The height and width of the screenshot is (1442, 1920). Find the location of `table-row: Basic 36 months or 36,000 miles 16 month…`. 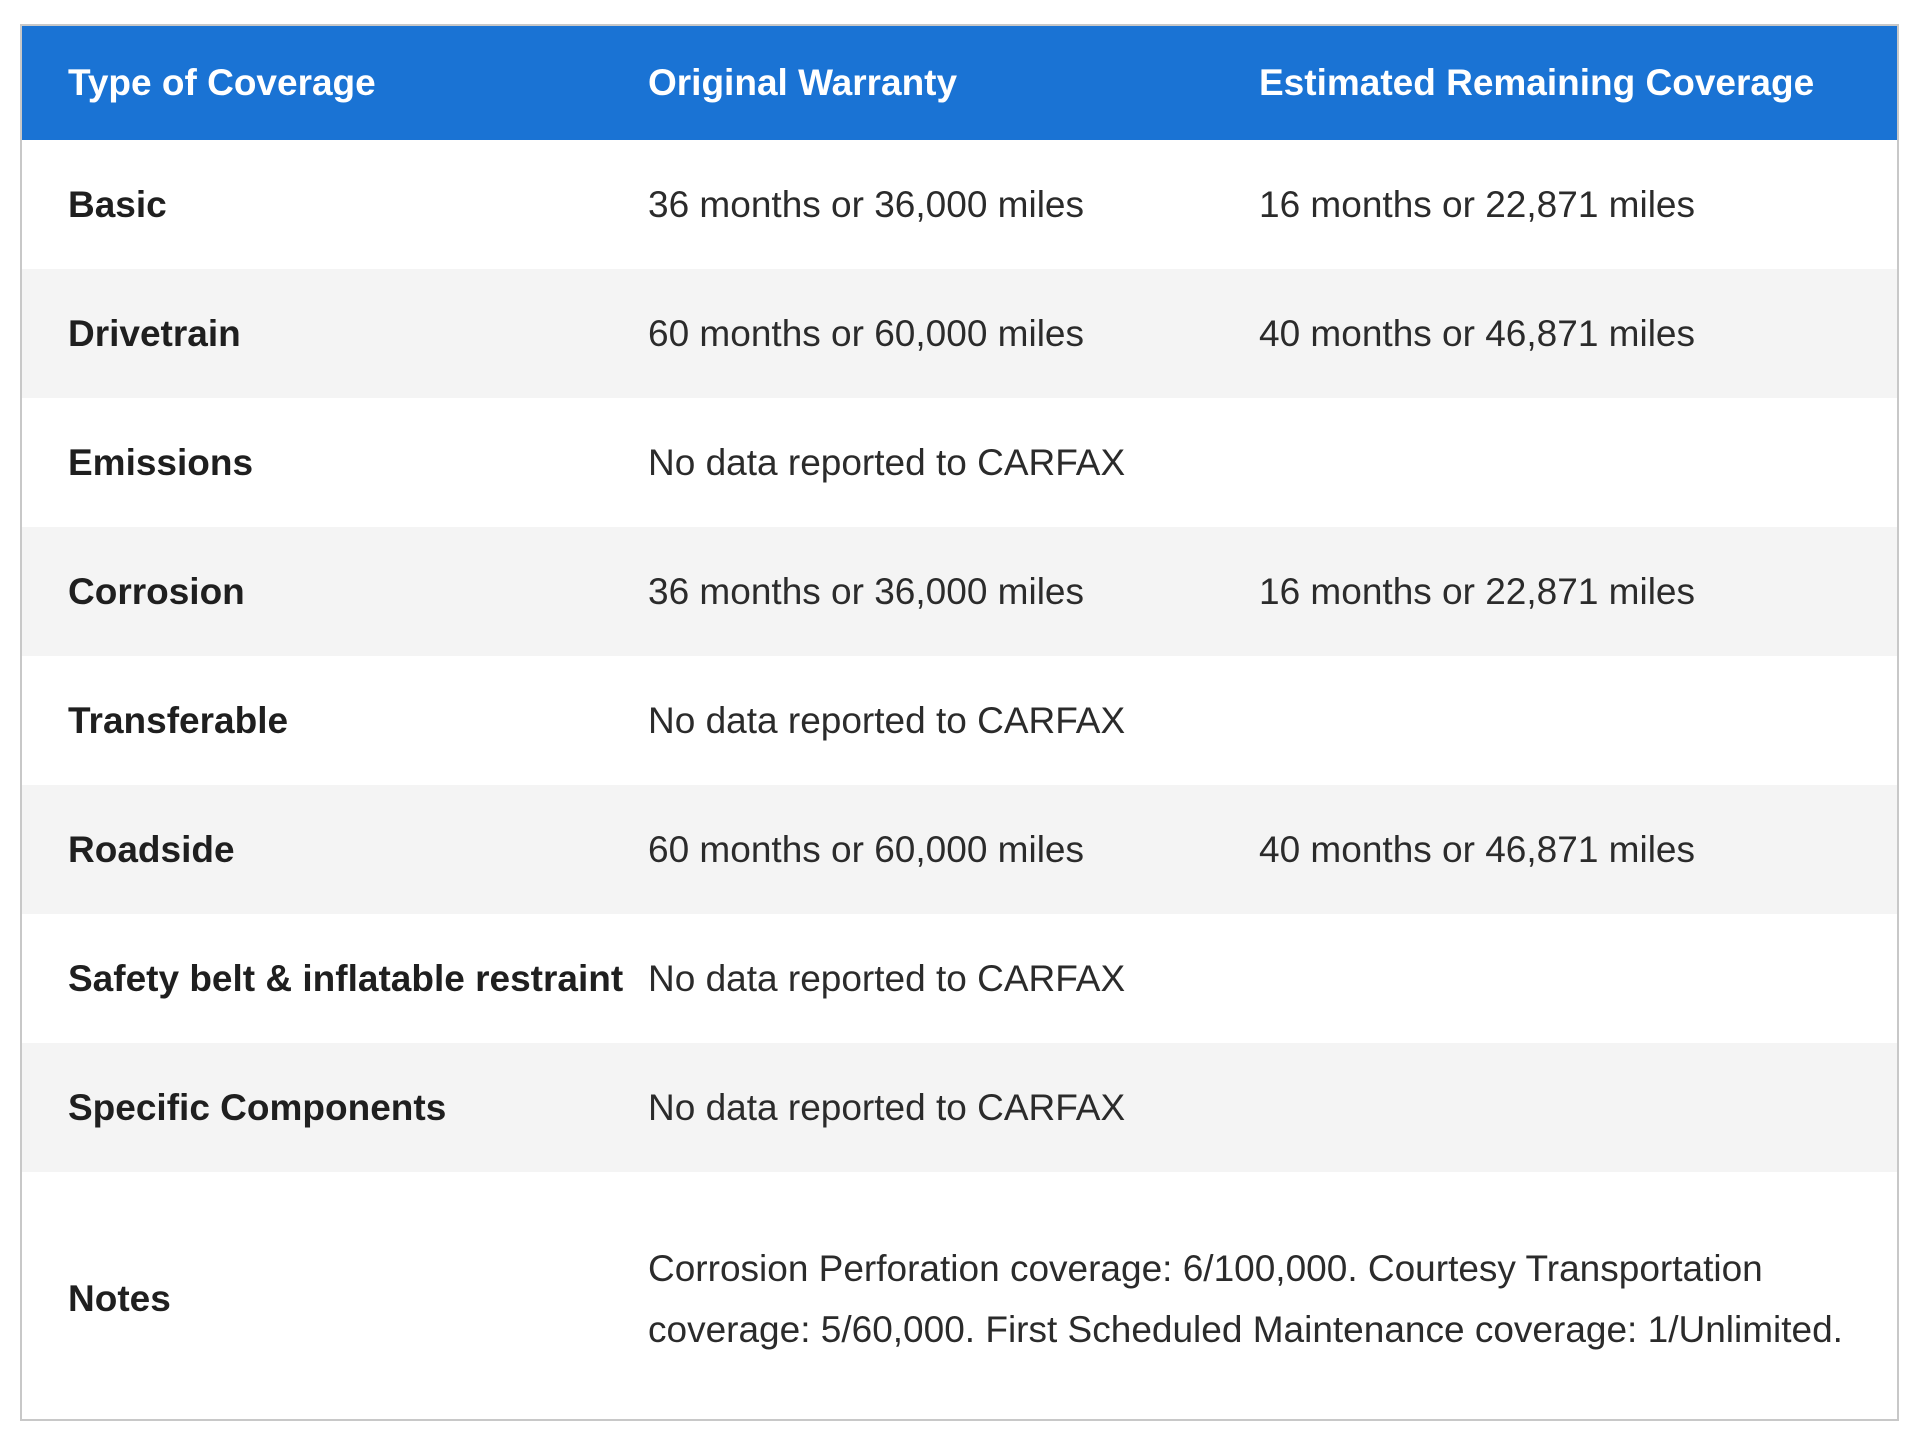

table-row: Basic 36 months or 36,000 miles 16 month… is located at coordinates (959, 204).